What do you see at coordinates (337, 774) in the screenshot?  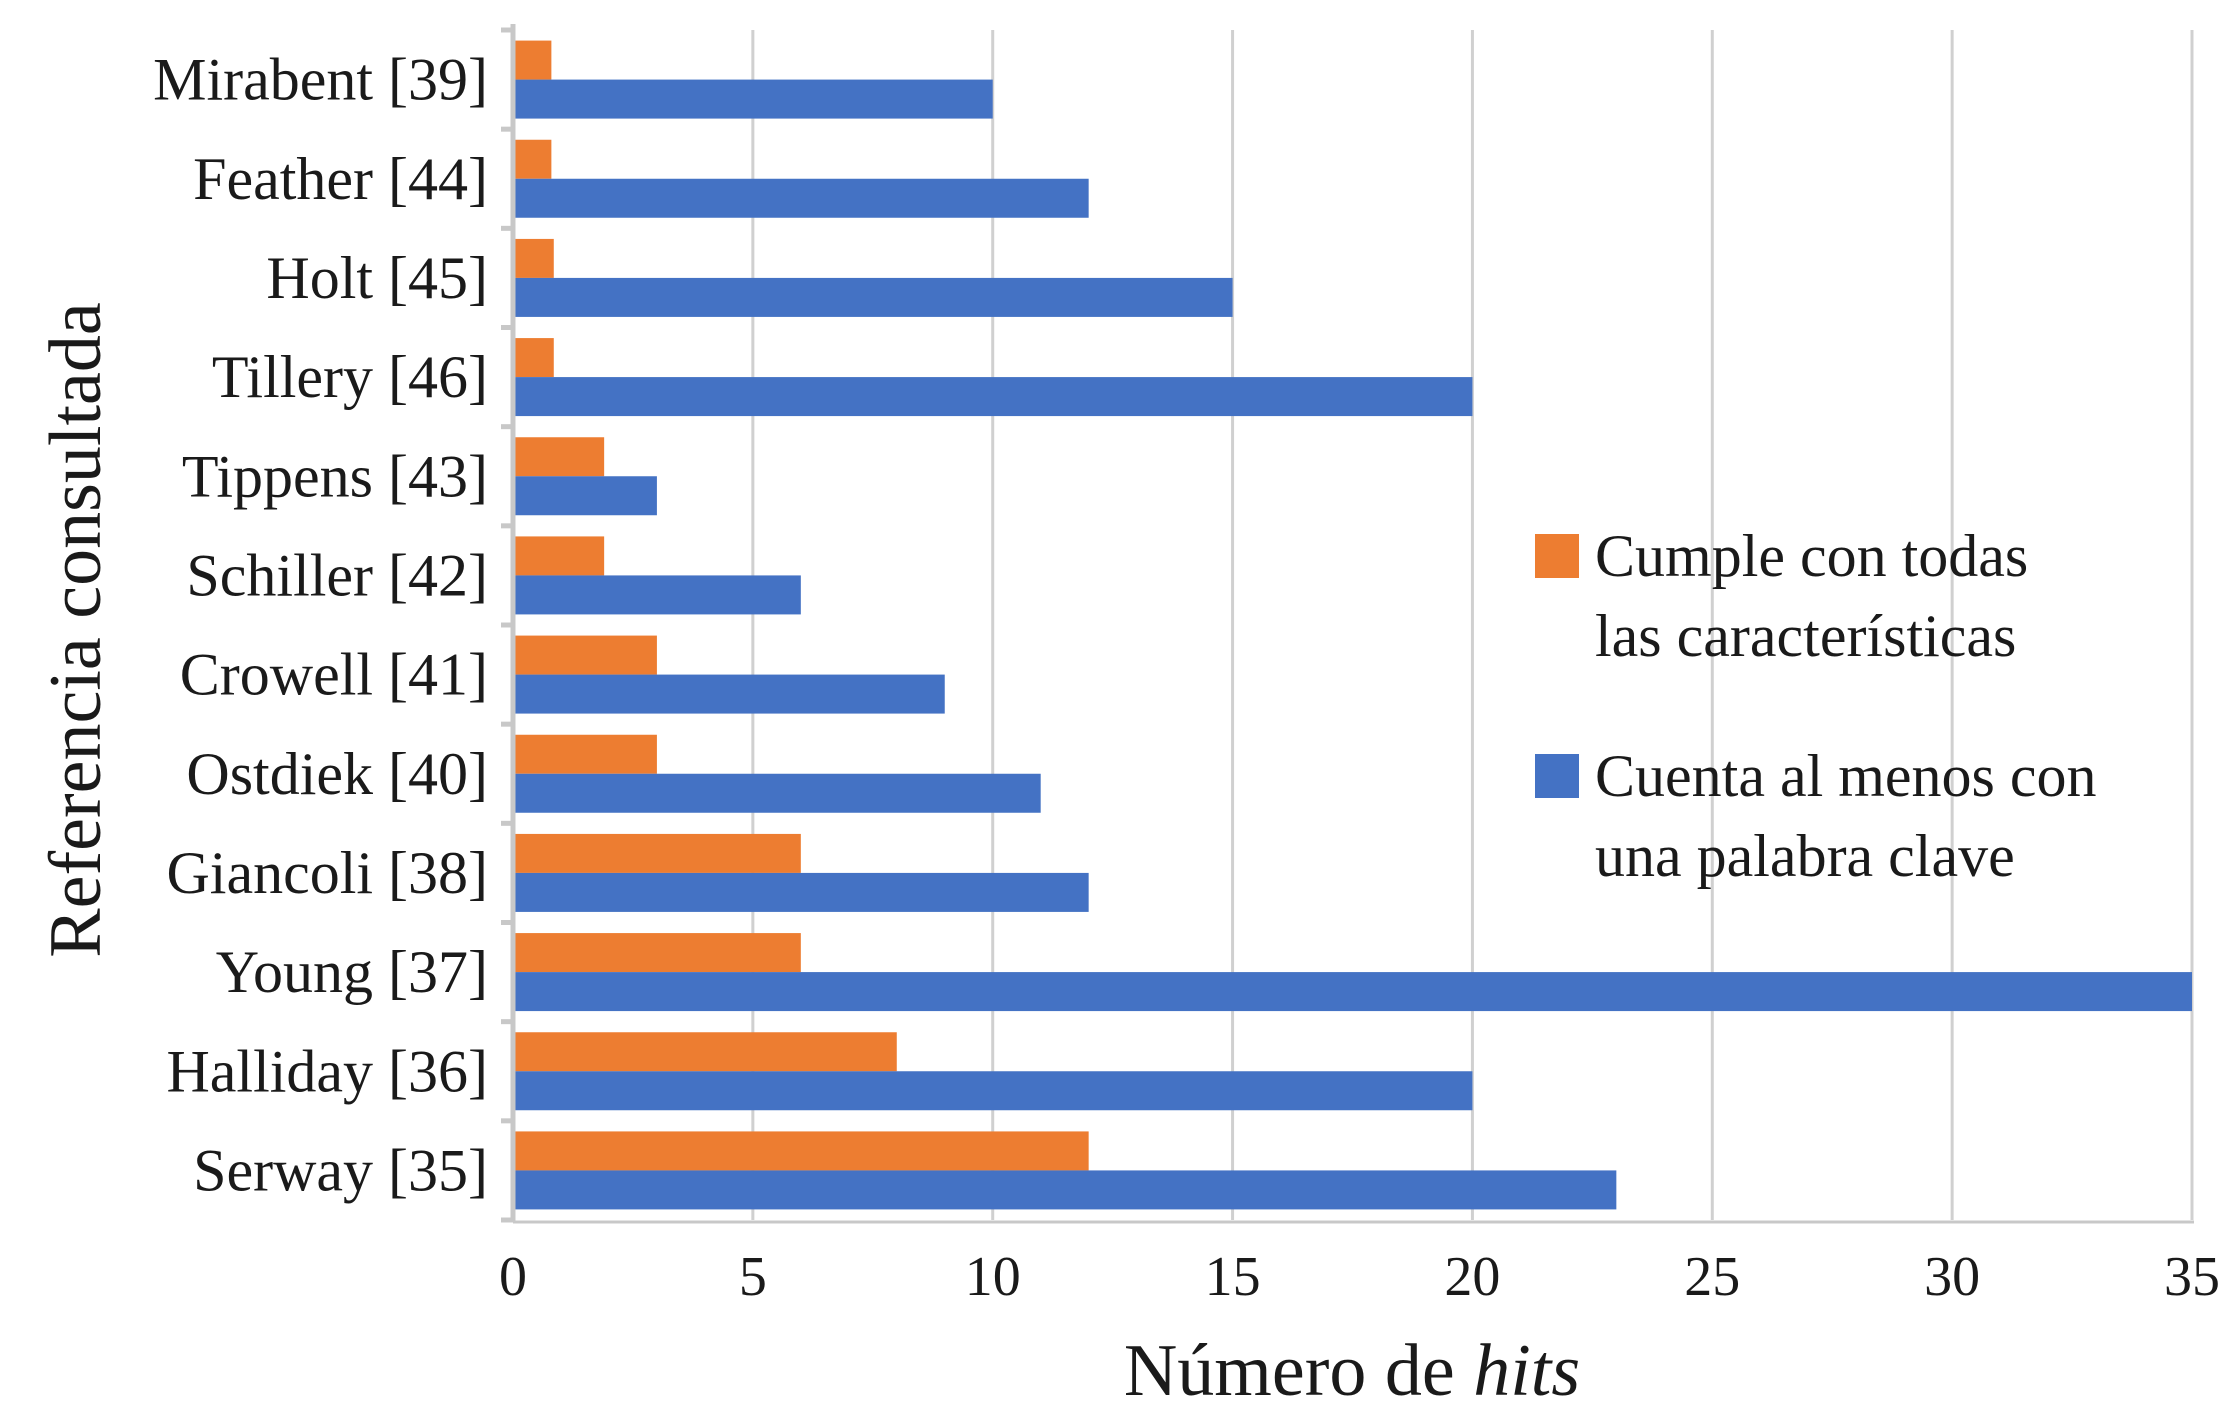 I see `category-label: Ostdiek [40]` at bounding box center [337, 774].